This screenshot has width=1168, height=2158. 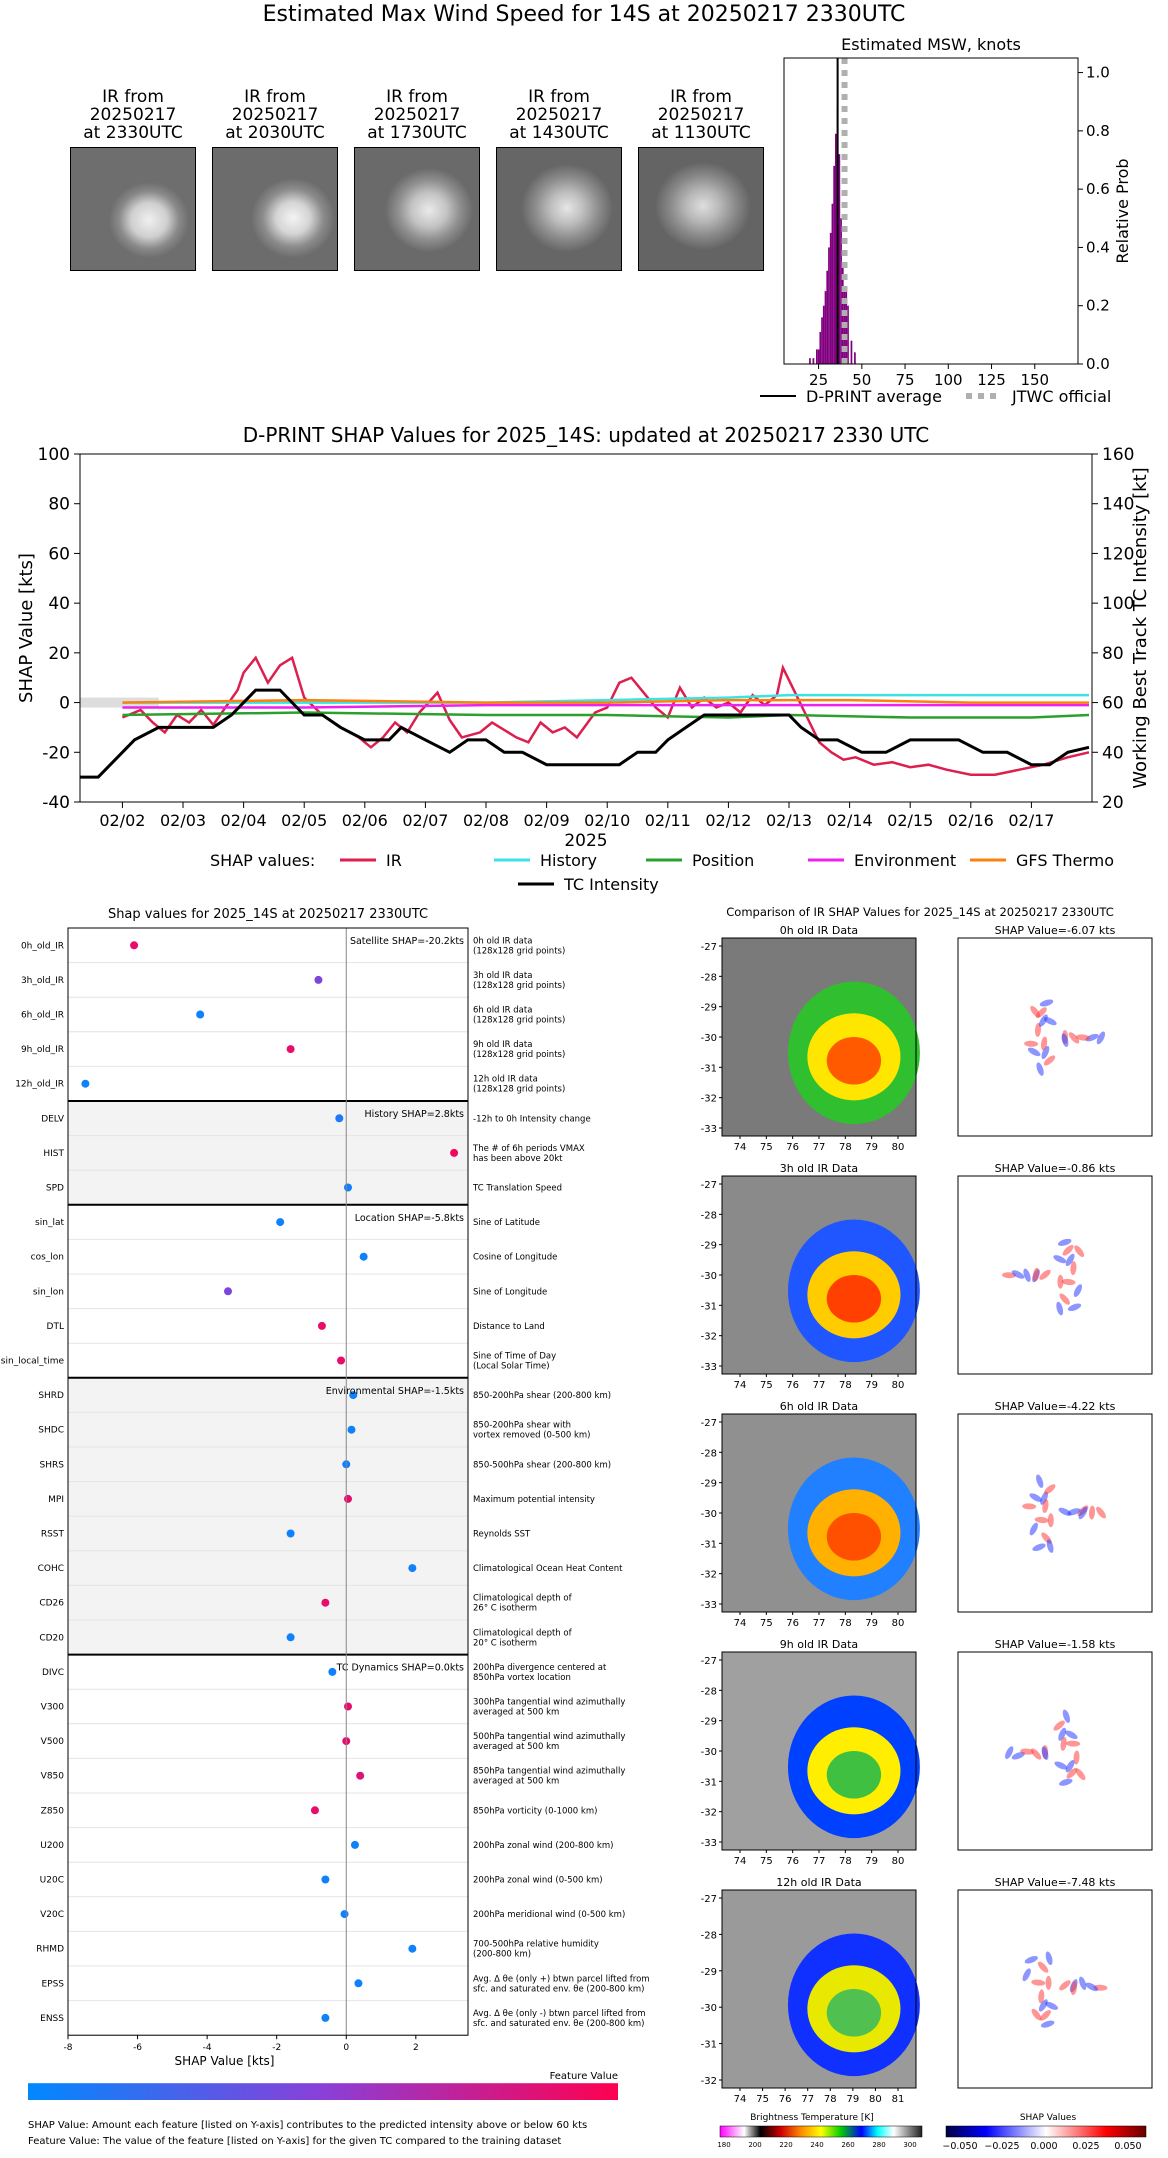 What do you see at coordinates (586, 628) in the screenshot?
I see `timeseries-frame` at bounding box center [586, 628].